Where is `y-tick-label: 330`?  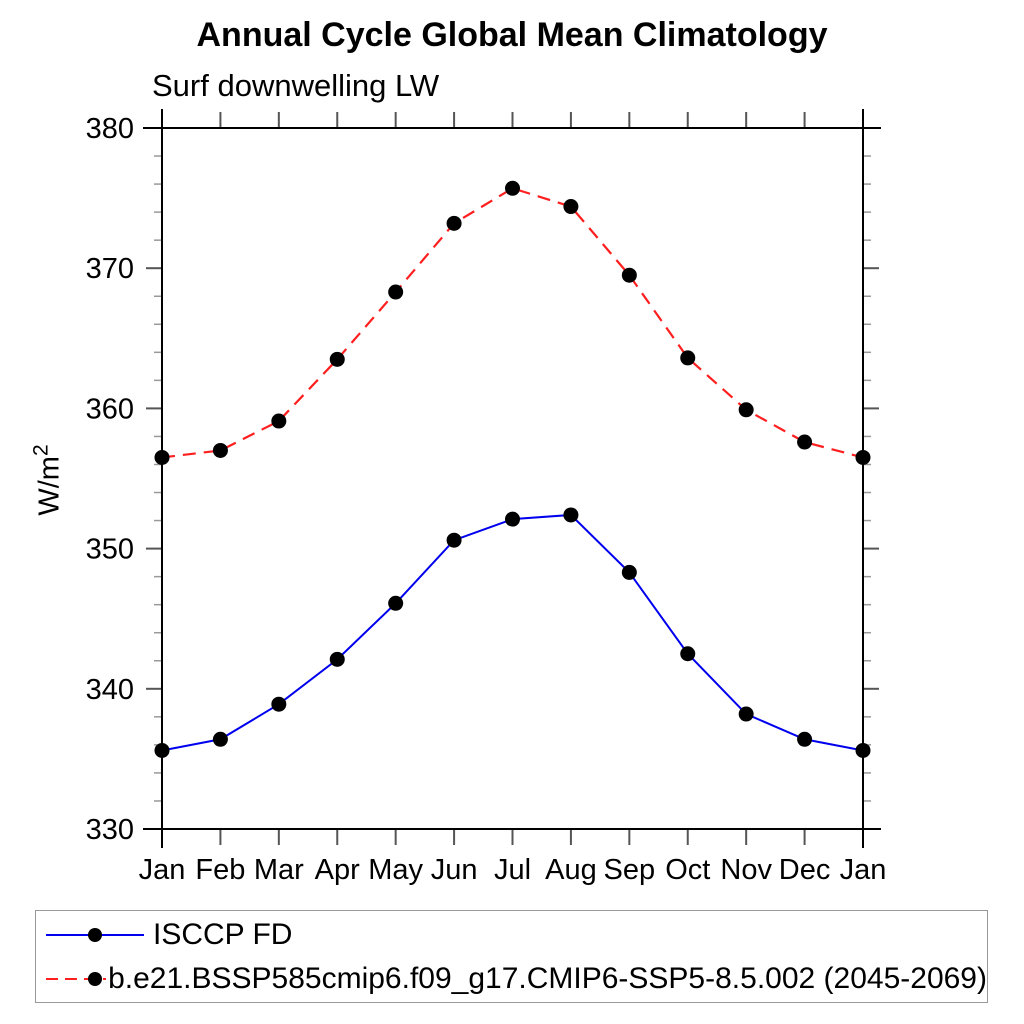 y-tick-label: 330 is located at coordinates (110, 830).